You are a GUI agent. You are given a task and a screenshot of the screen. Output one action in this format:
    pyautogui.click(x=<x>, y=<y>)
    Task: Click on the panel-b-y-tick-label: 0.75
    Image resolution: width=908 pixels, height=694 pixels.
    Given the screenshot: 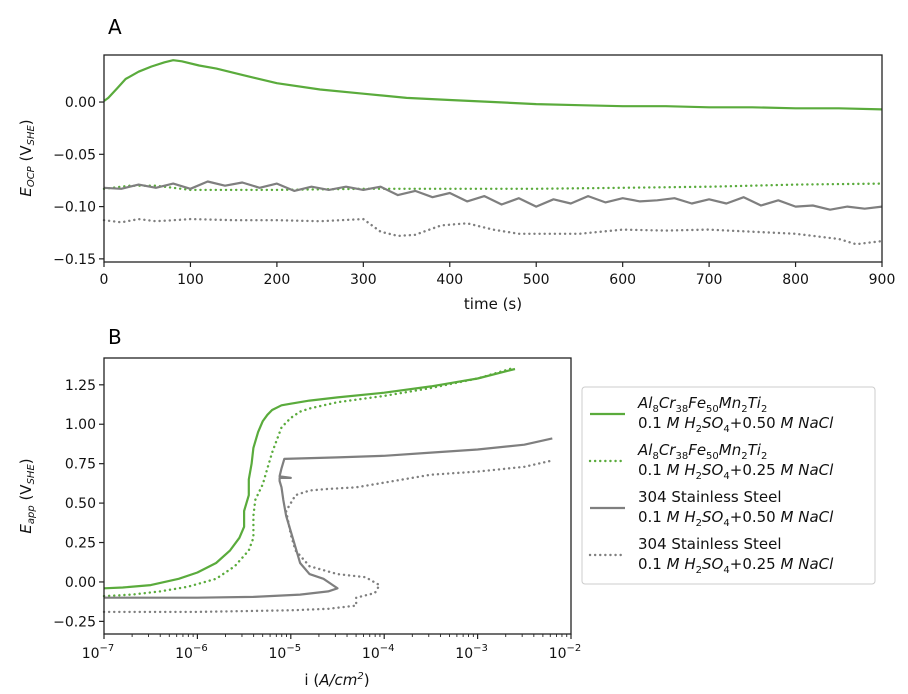 What is the action you would take?
    pyautogui.click(x=80, y=465)
    